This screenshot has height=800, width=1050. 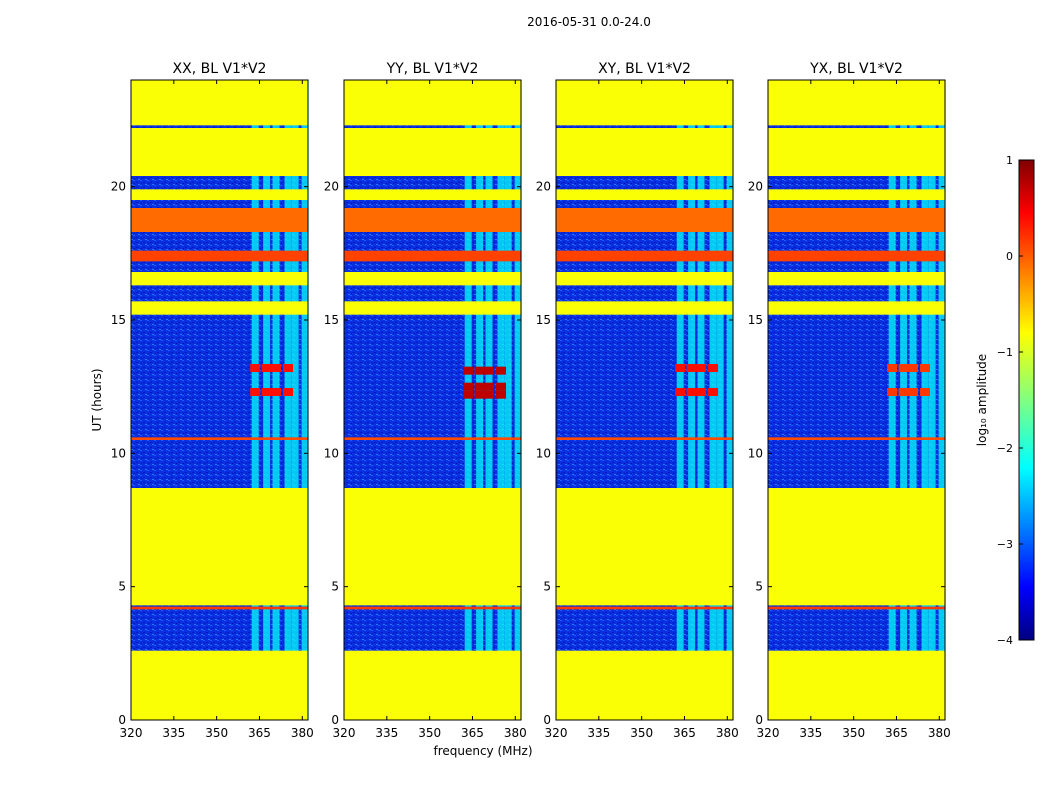 What do you see at coordinates (432, 69) in the screenshot?
I see `panel-title: YY, BL V1*V2` at bounding box center [432, 69].